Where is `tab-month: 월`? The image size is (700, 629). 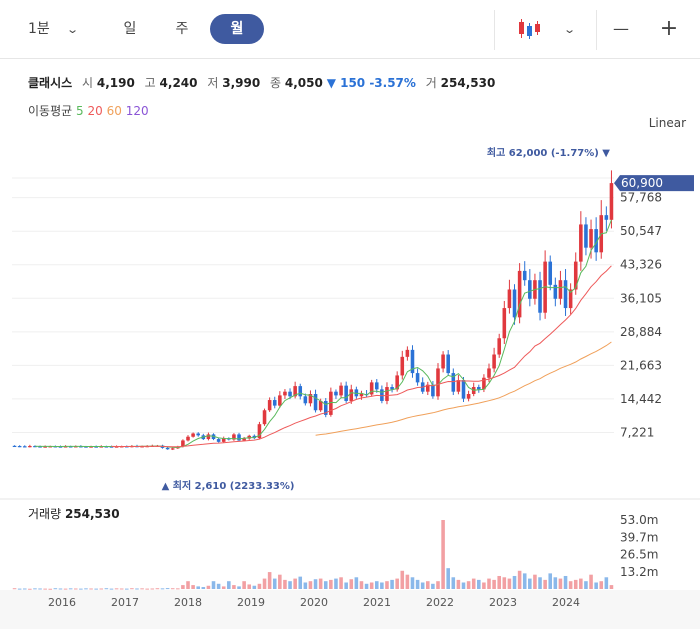 tab-month: 월 is located at coordinates (237, 29).